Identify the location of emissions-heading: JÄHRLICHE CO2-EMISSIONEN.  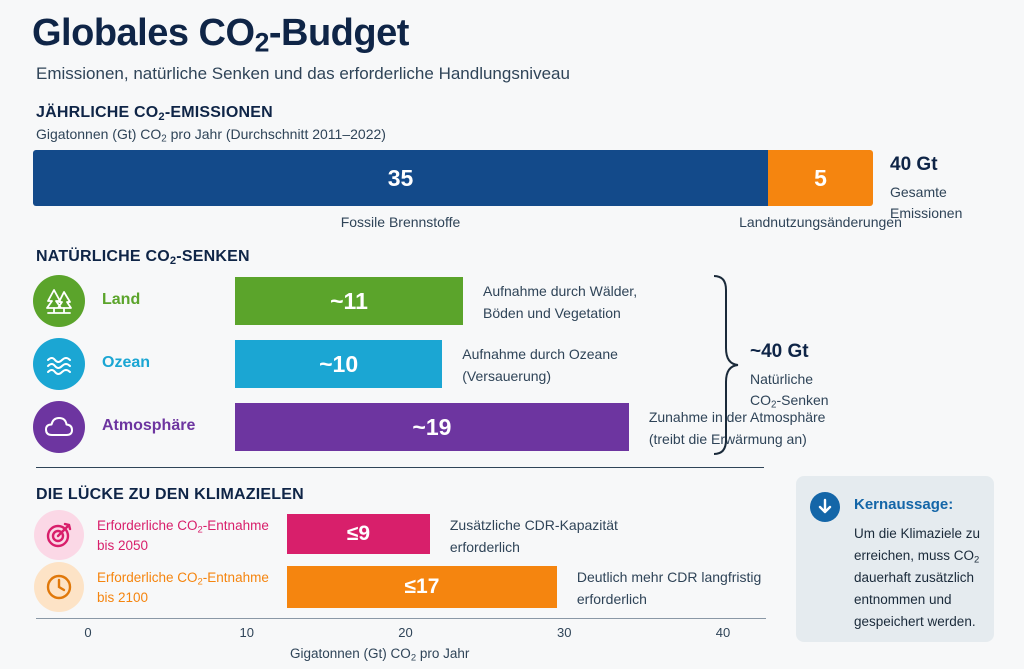
(154, 113).